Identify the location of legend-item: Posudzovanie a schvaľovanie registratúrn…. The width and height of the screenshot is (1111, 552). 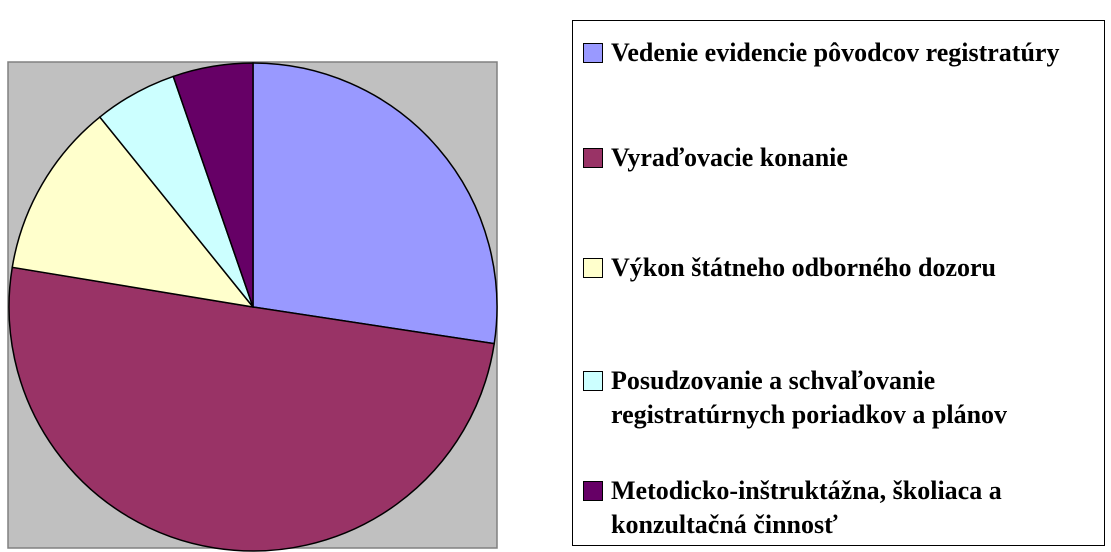
(843, 398).